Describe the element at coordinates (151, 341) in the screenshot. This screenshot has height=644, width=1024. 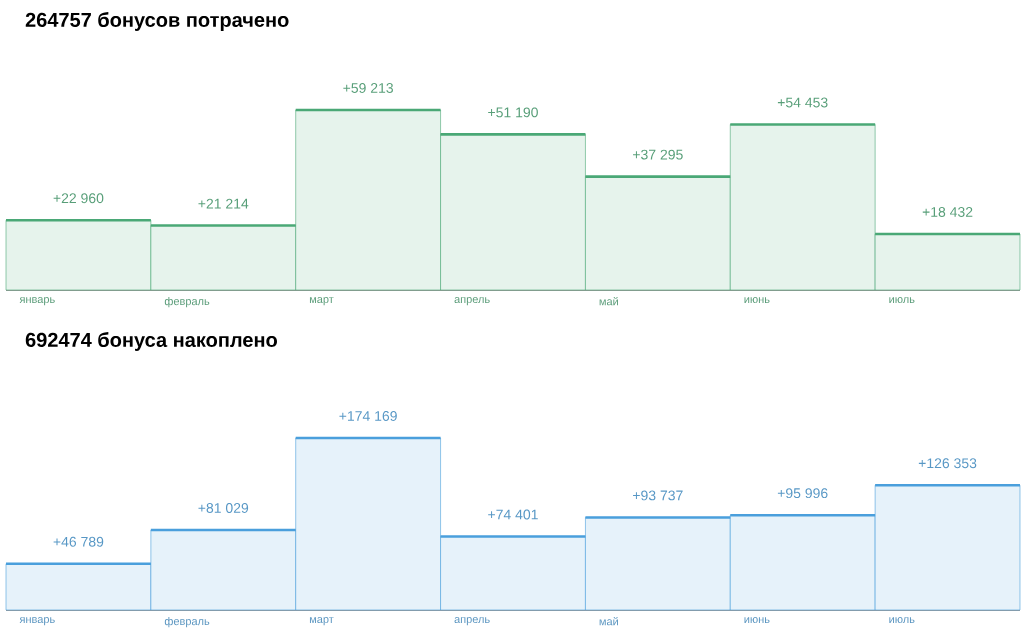
I see `chart-title: 692474 бонуса накоплено` at that location.